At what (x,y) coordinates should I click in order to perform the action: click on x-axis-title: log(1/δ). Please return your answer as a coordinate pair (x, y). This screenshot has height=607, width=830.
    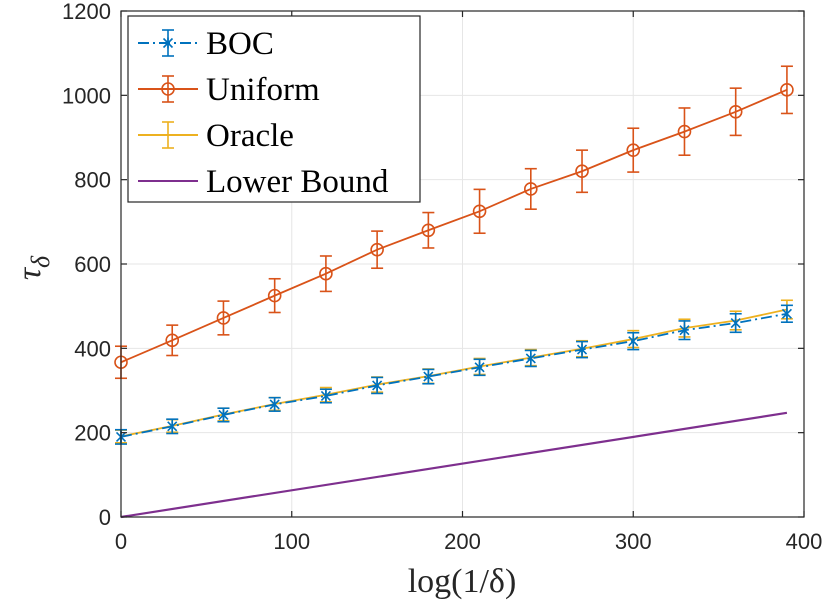
    Looking at the image, I should click on (462, 581).